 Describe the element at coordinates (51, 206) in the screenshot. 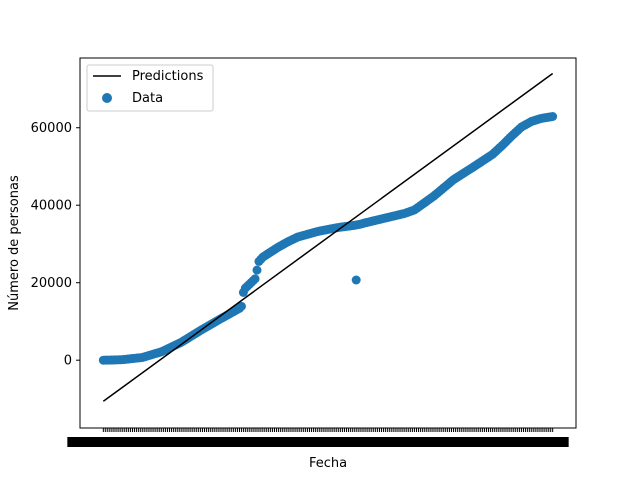

I see `y-tick-label: 40000` at that location.